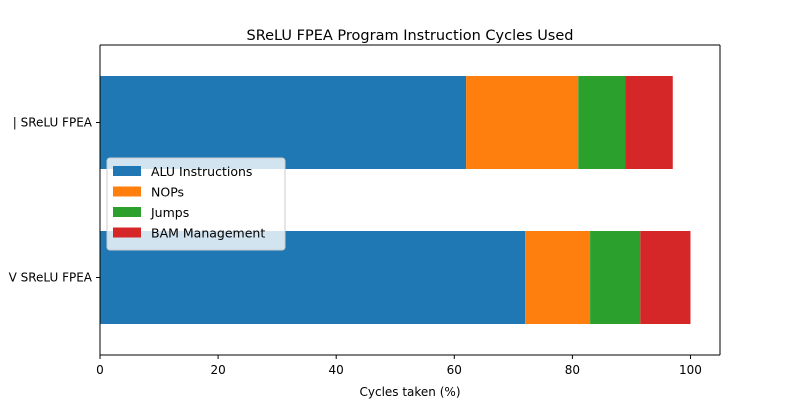  Describe the element at coordinates (201, 171) in the screenshot. I see `legend-label: ALU Instructions` at that location.